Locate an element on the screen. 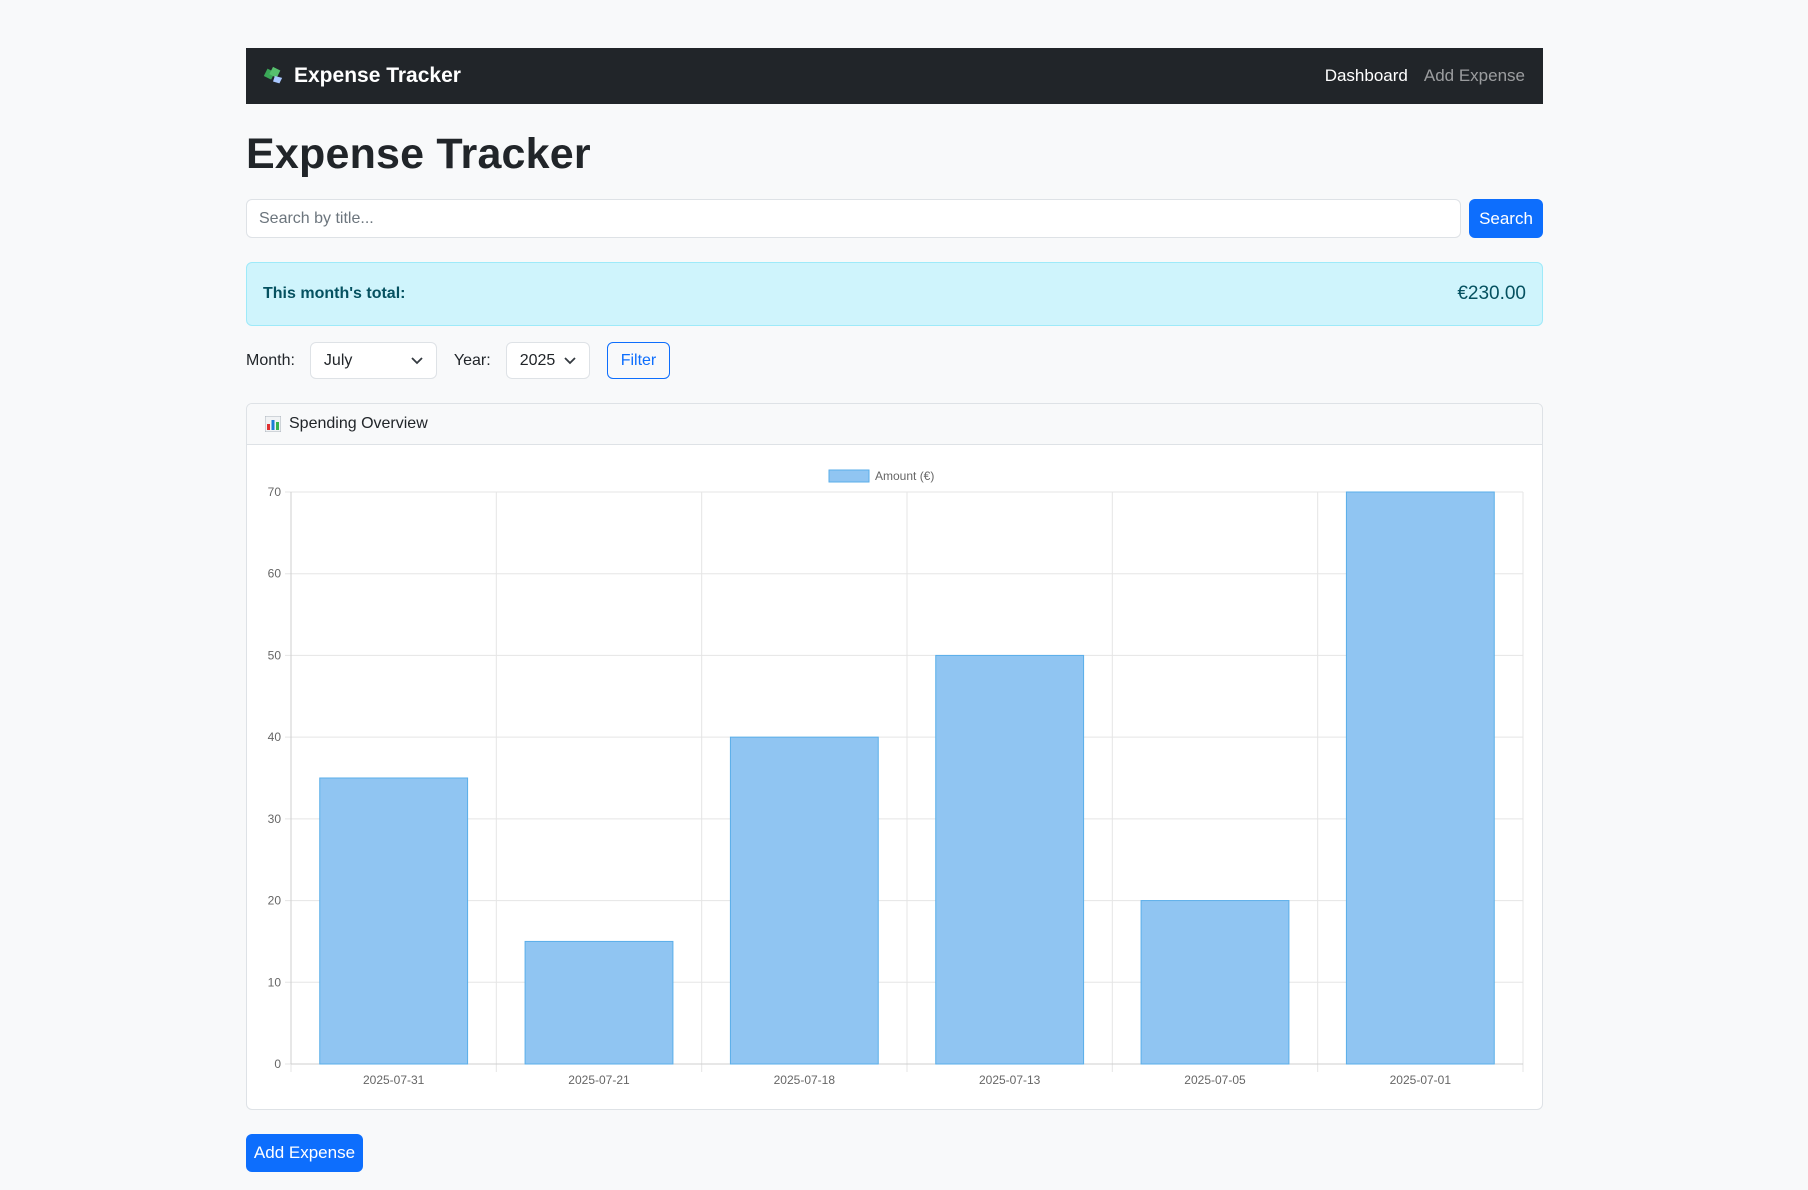  year-select: 2025 is located at coordinates (547, 360).